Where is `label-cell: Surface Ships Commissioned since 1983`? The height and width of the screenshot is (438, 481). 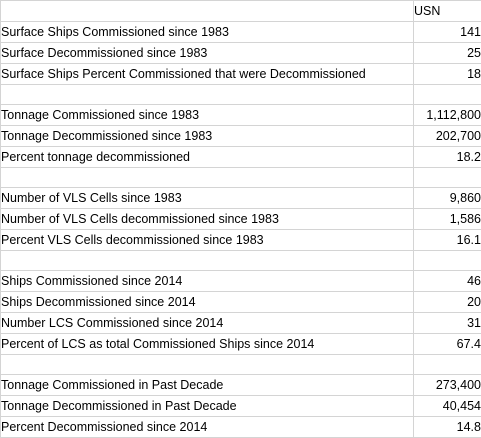
label-cell: Surface Ships Commissioned since 1983 is located at coordinates (207, 32).